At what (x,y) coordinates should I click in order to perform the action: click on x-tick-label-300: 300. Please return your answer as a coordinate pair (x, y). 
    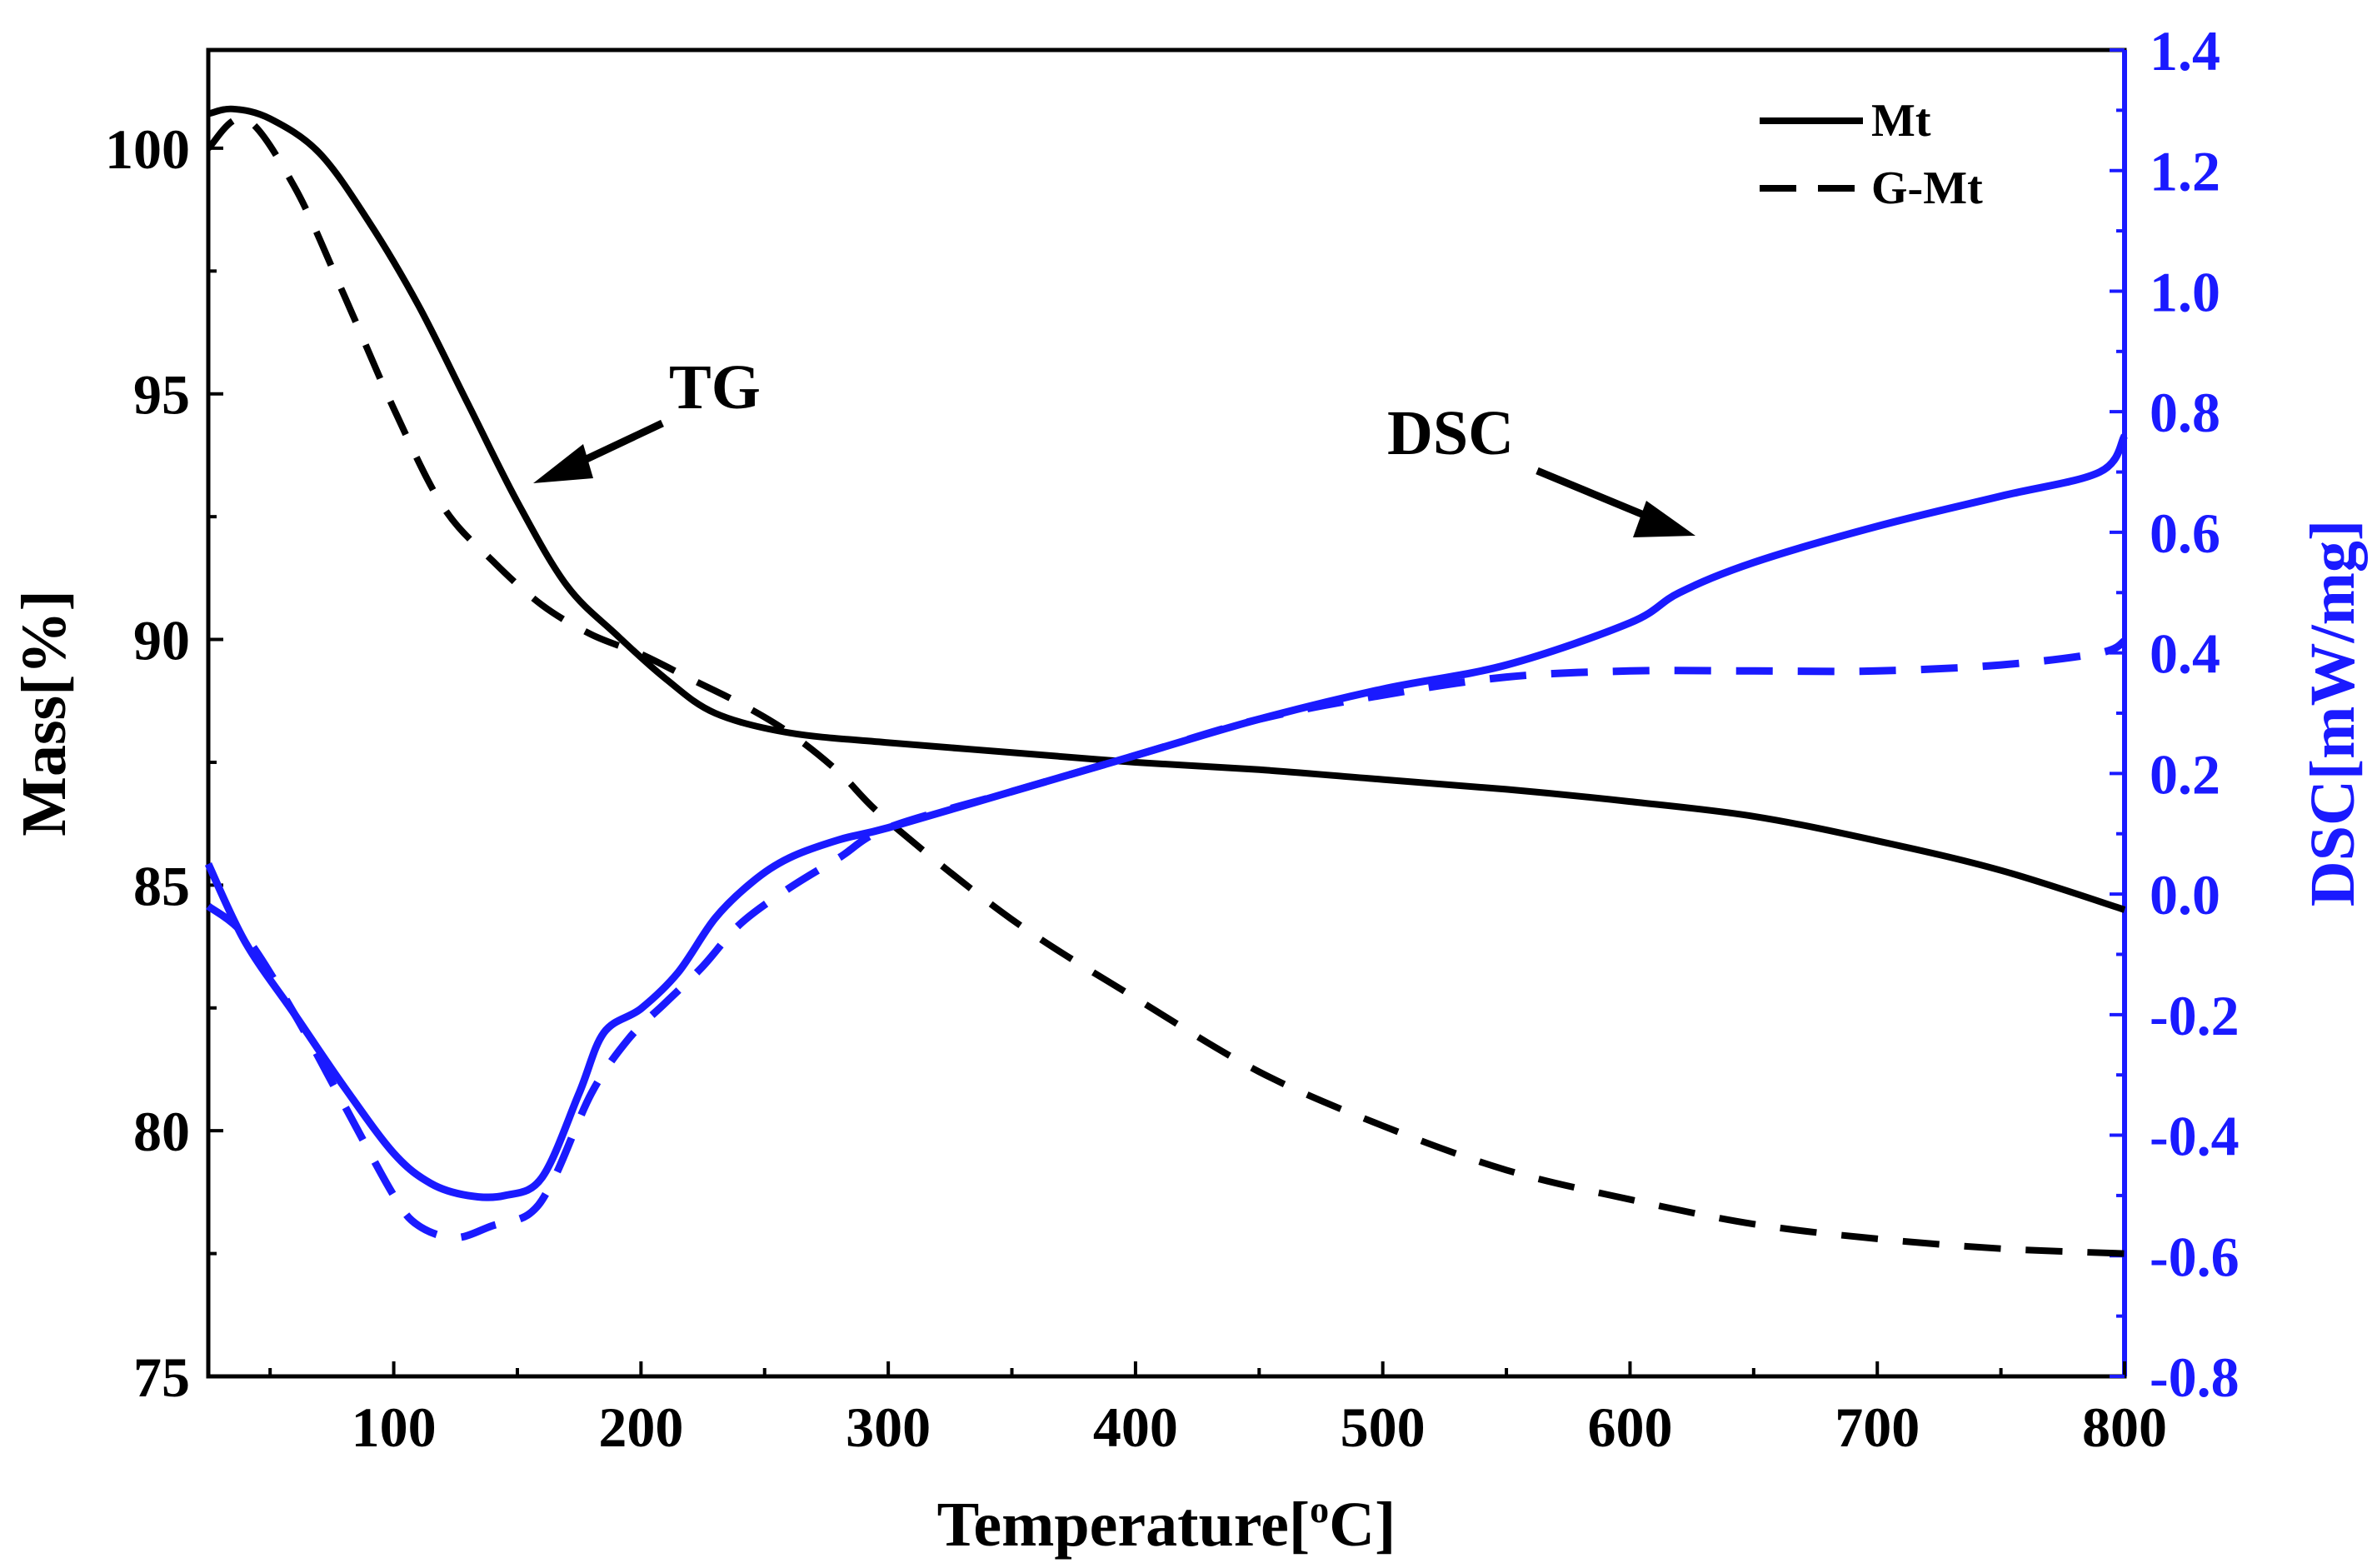
    Looking at the image, I should click on (889, 1427).